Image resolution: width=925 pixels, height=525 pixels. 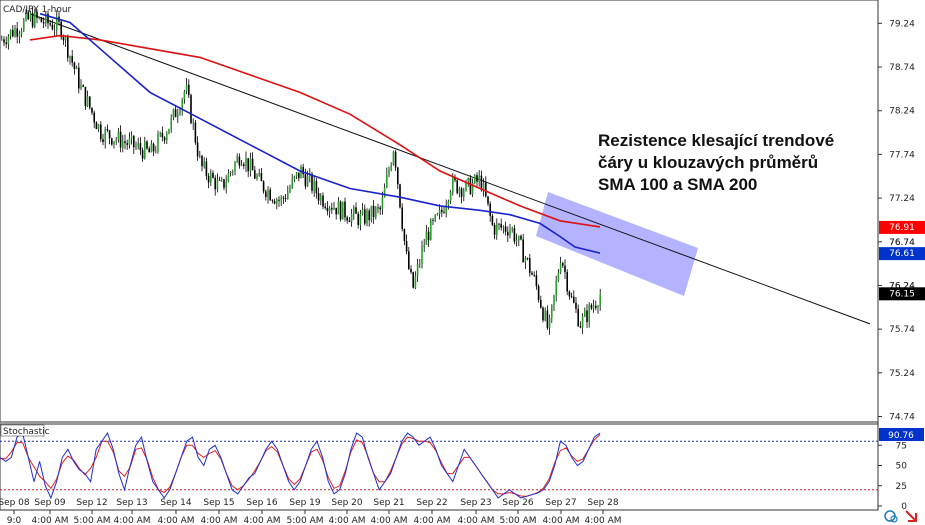 What do you see at coordinates (902, 228) in the screenshot?
I see `price-label: 76.91` at bounding box center [902, 228].